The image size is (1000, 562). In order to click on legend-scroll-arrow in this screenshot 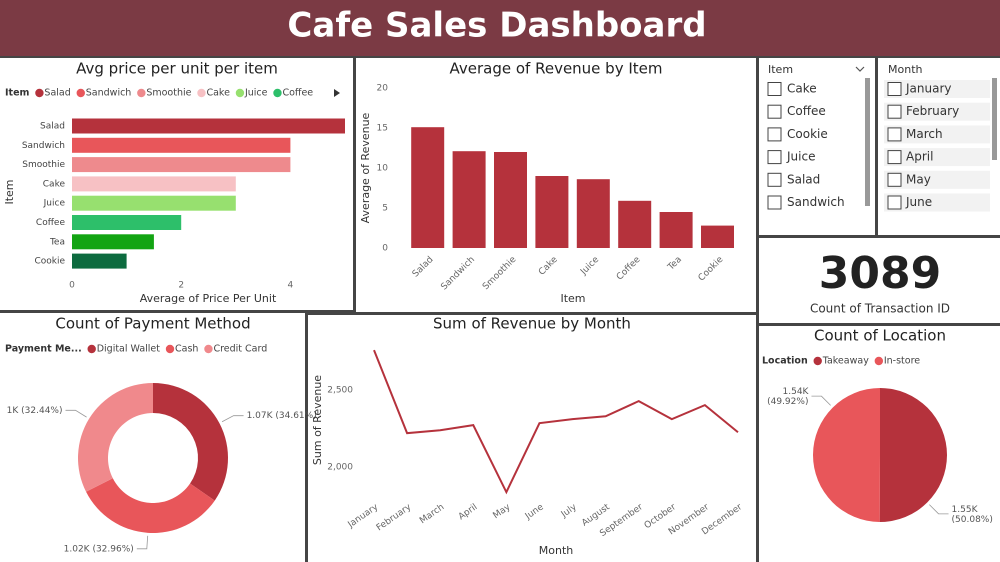, I will do `click(337, 93)`.